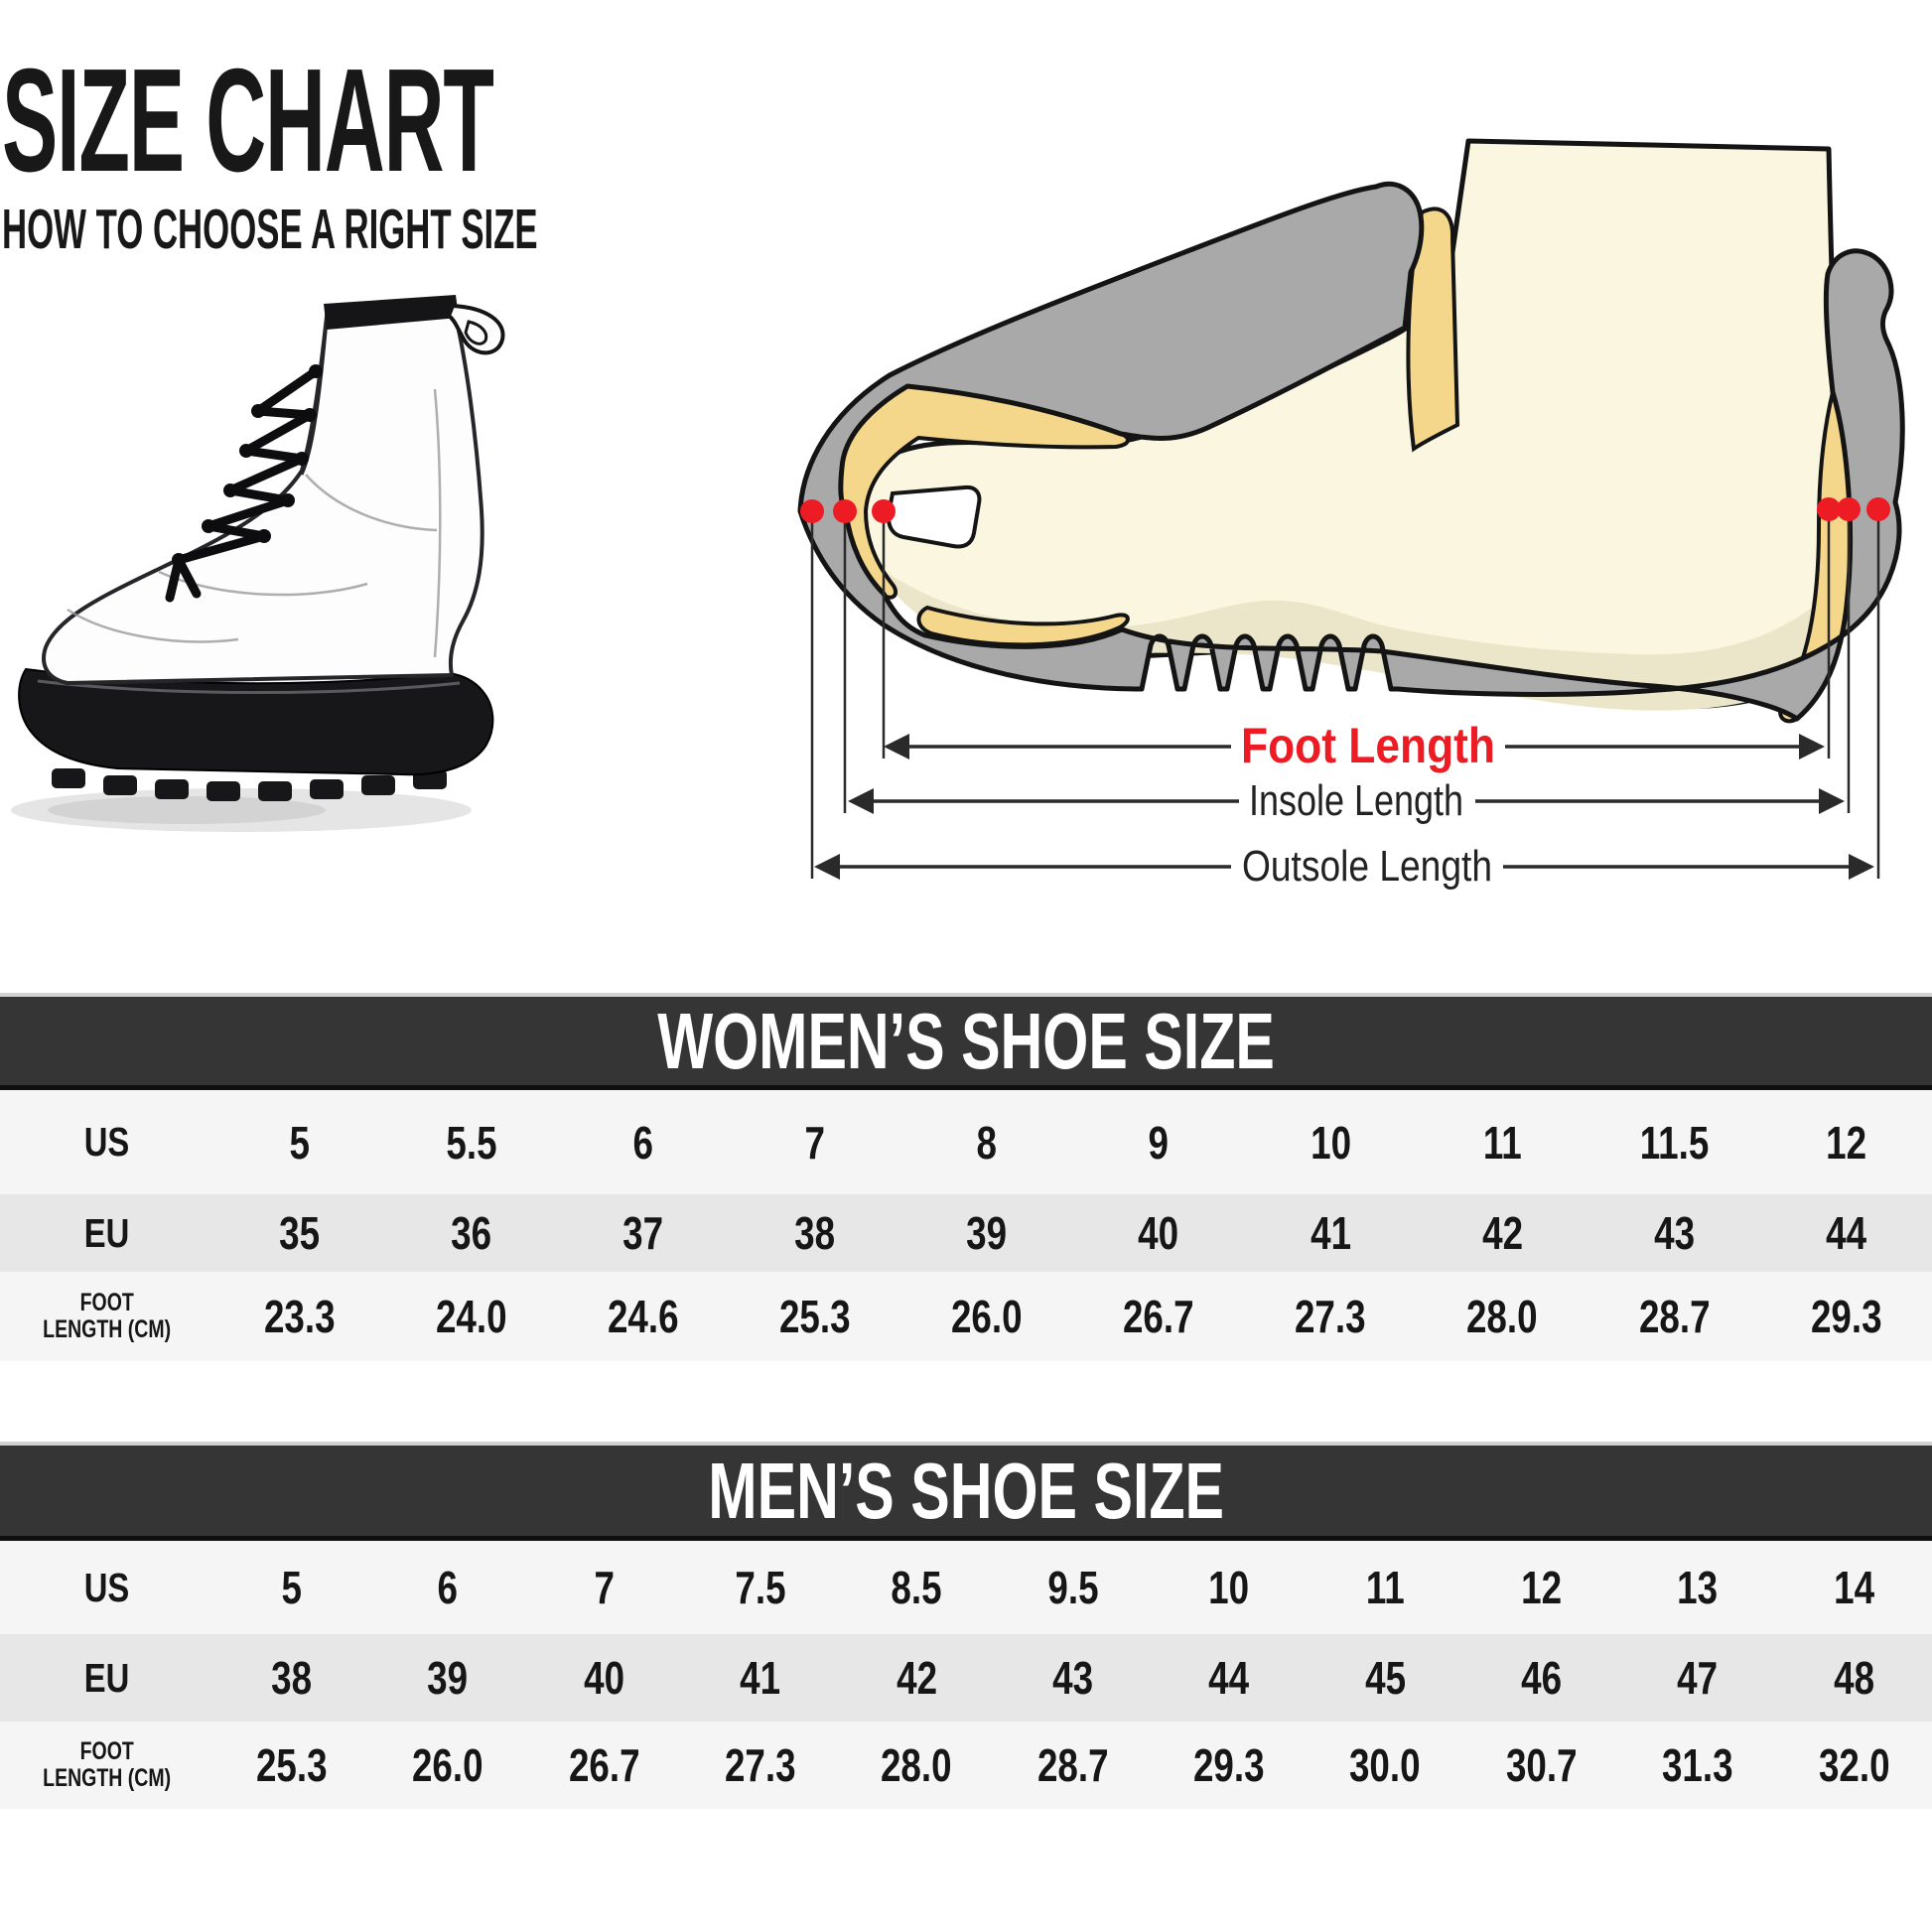 This screenshot has width=1932, height=1932. I want to click on table-cell: 11.5, so click(1674, 1143).